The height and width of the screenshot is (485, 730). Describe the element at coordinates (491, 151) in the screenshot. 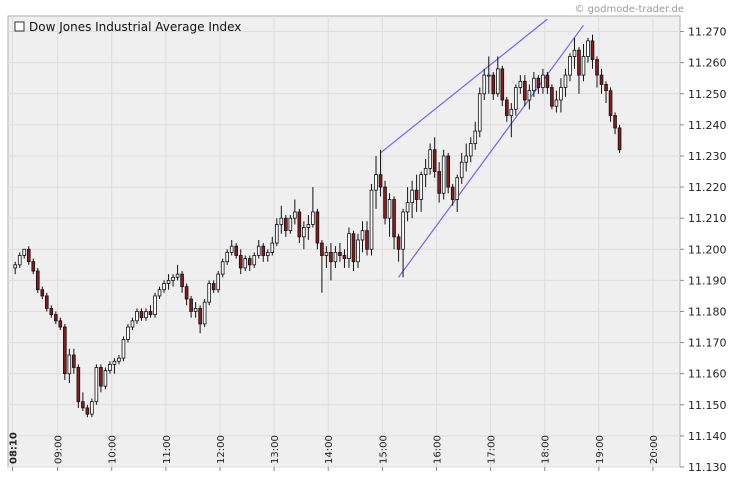

I see `lower-trendline` at that location.